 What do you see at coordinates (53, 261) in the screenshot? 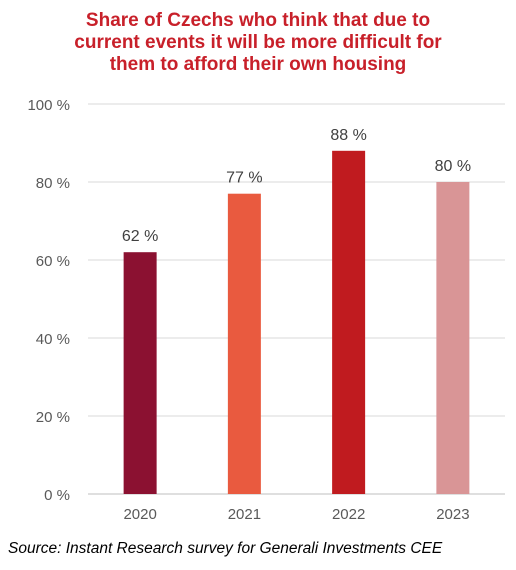
I see `y-tick-label: 60 %` at bounding box center [53, 261].